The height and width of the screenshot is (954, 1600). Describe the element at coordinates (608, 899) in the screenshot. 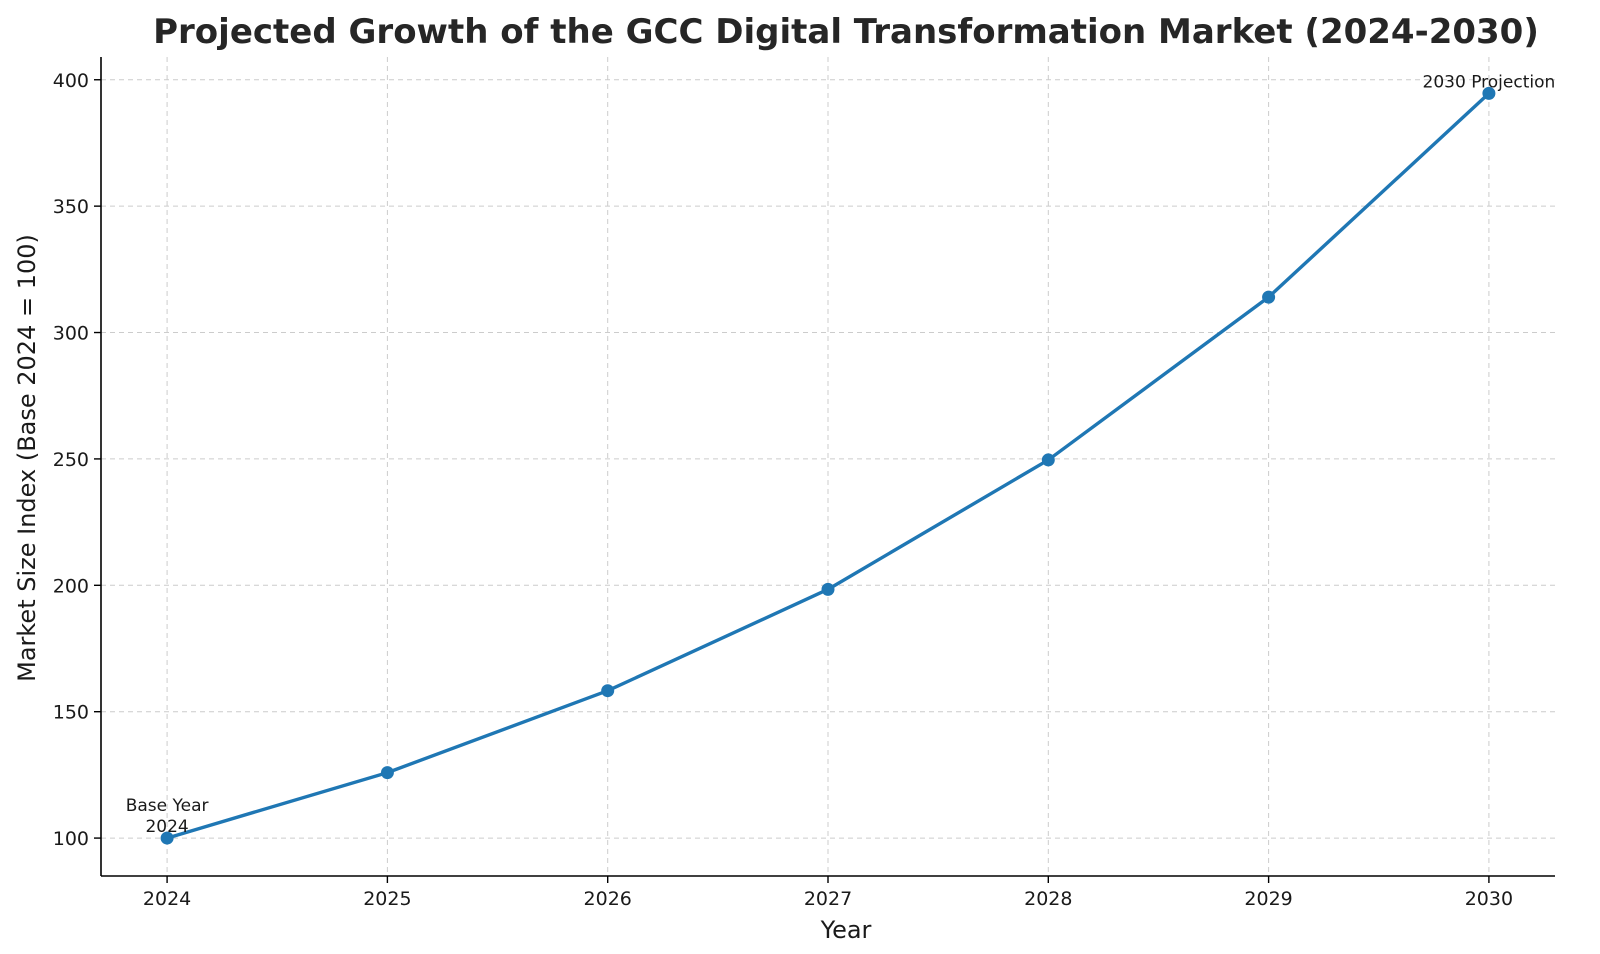

I see `x-tick-label: 2026` at that location.